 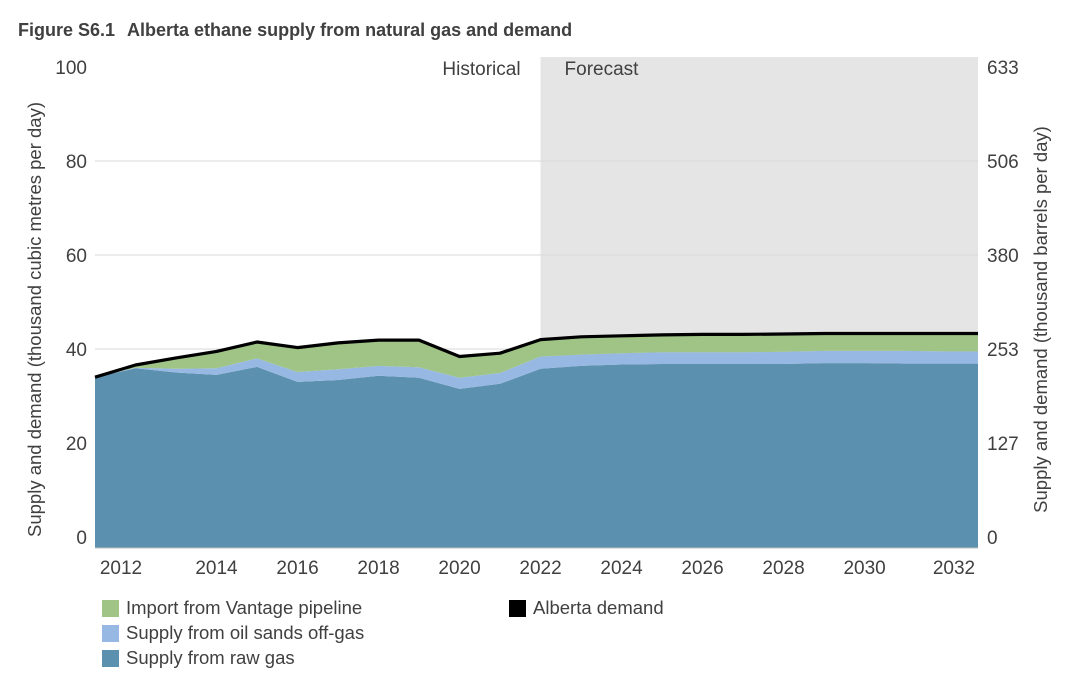 I want to click on demand-line-layer, so click(x=536, y=355).